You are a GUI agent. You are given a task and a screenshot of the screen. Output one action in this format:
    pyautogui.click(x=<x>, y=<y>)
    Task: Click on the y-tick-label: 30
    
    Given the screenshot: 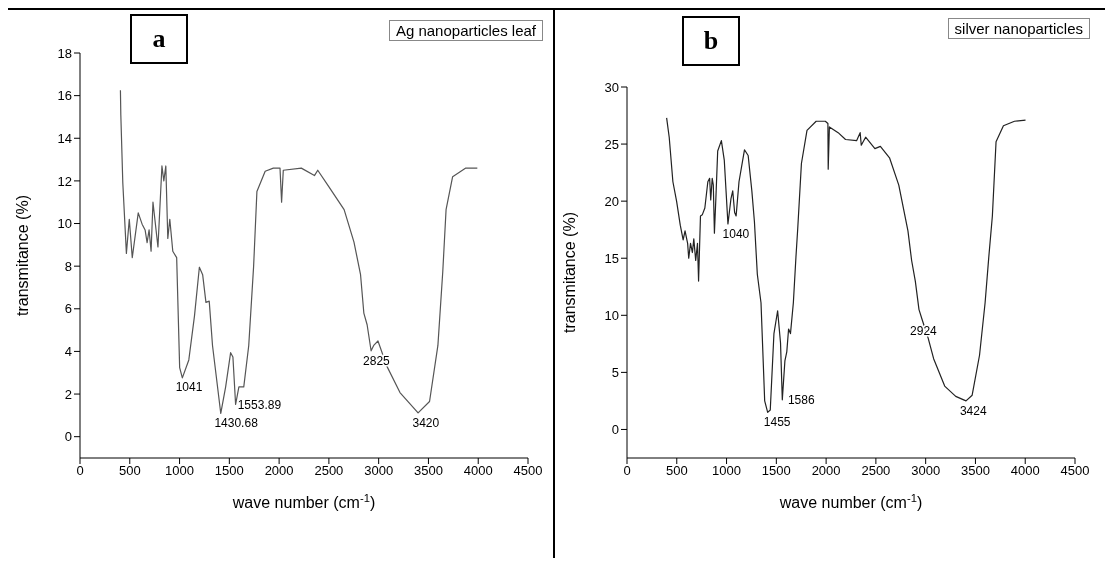 What is the action you would take?
    pyautogui.click(x=611, y=87)
    